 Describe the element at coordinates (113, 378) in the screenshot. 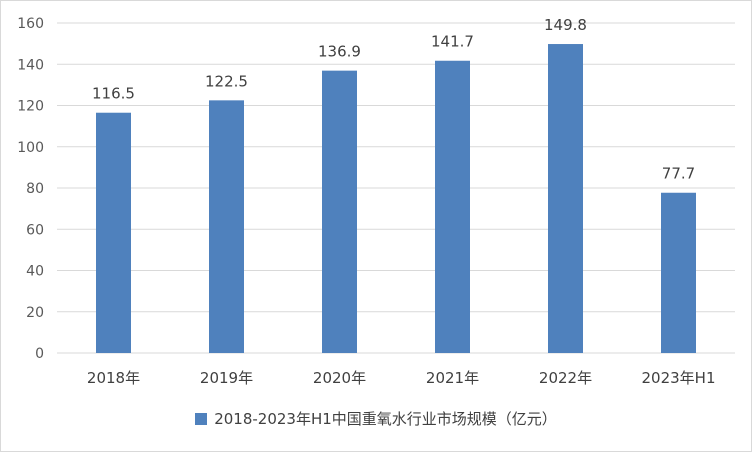

I see `x-tick-label: 2018年` at that location.